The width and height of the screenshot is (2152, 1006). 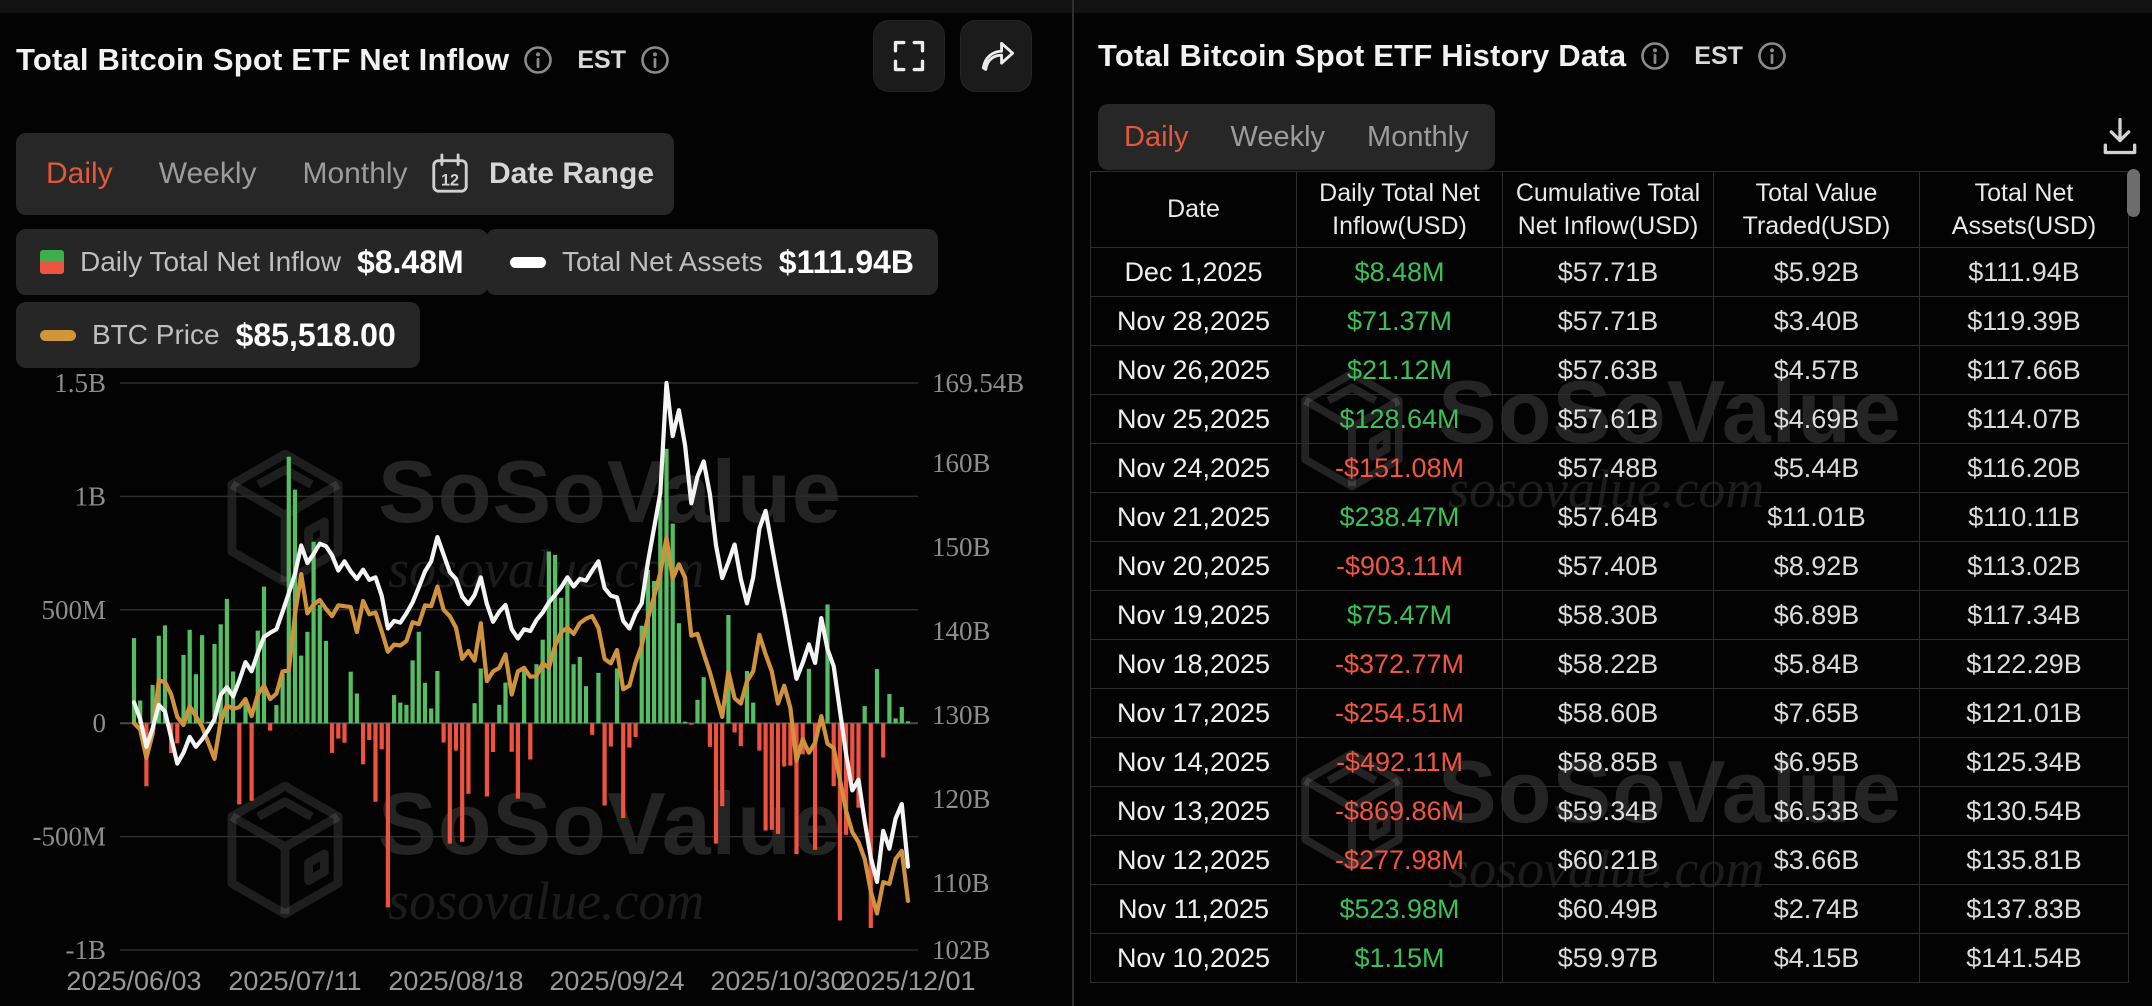 I want to click on page-title: Total Bitcoin Spot ETF Net Inflow, so click(x=263, y=59).